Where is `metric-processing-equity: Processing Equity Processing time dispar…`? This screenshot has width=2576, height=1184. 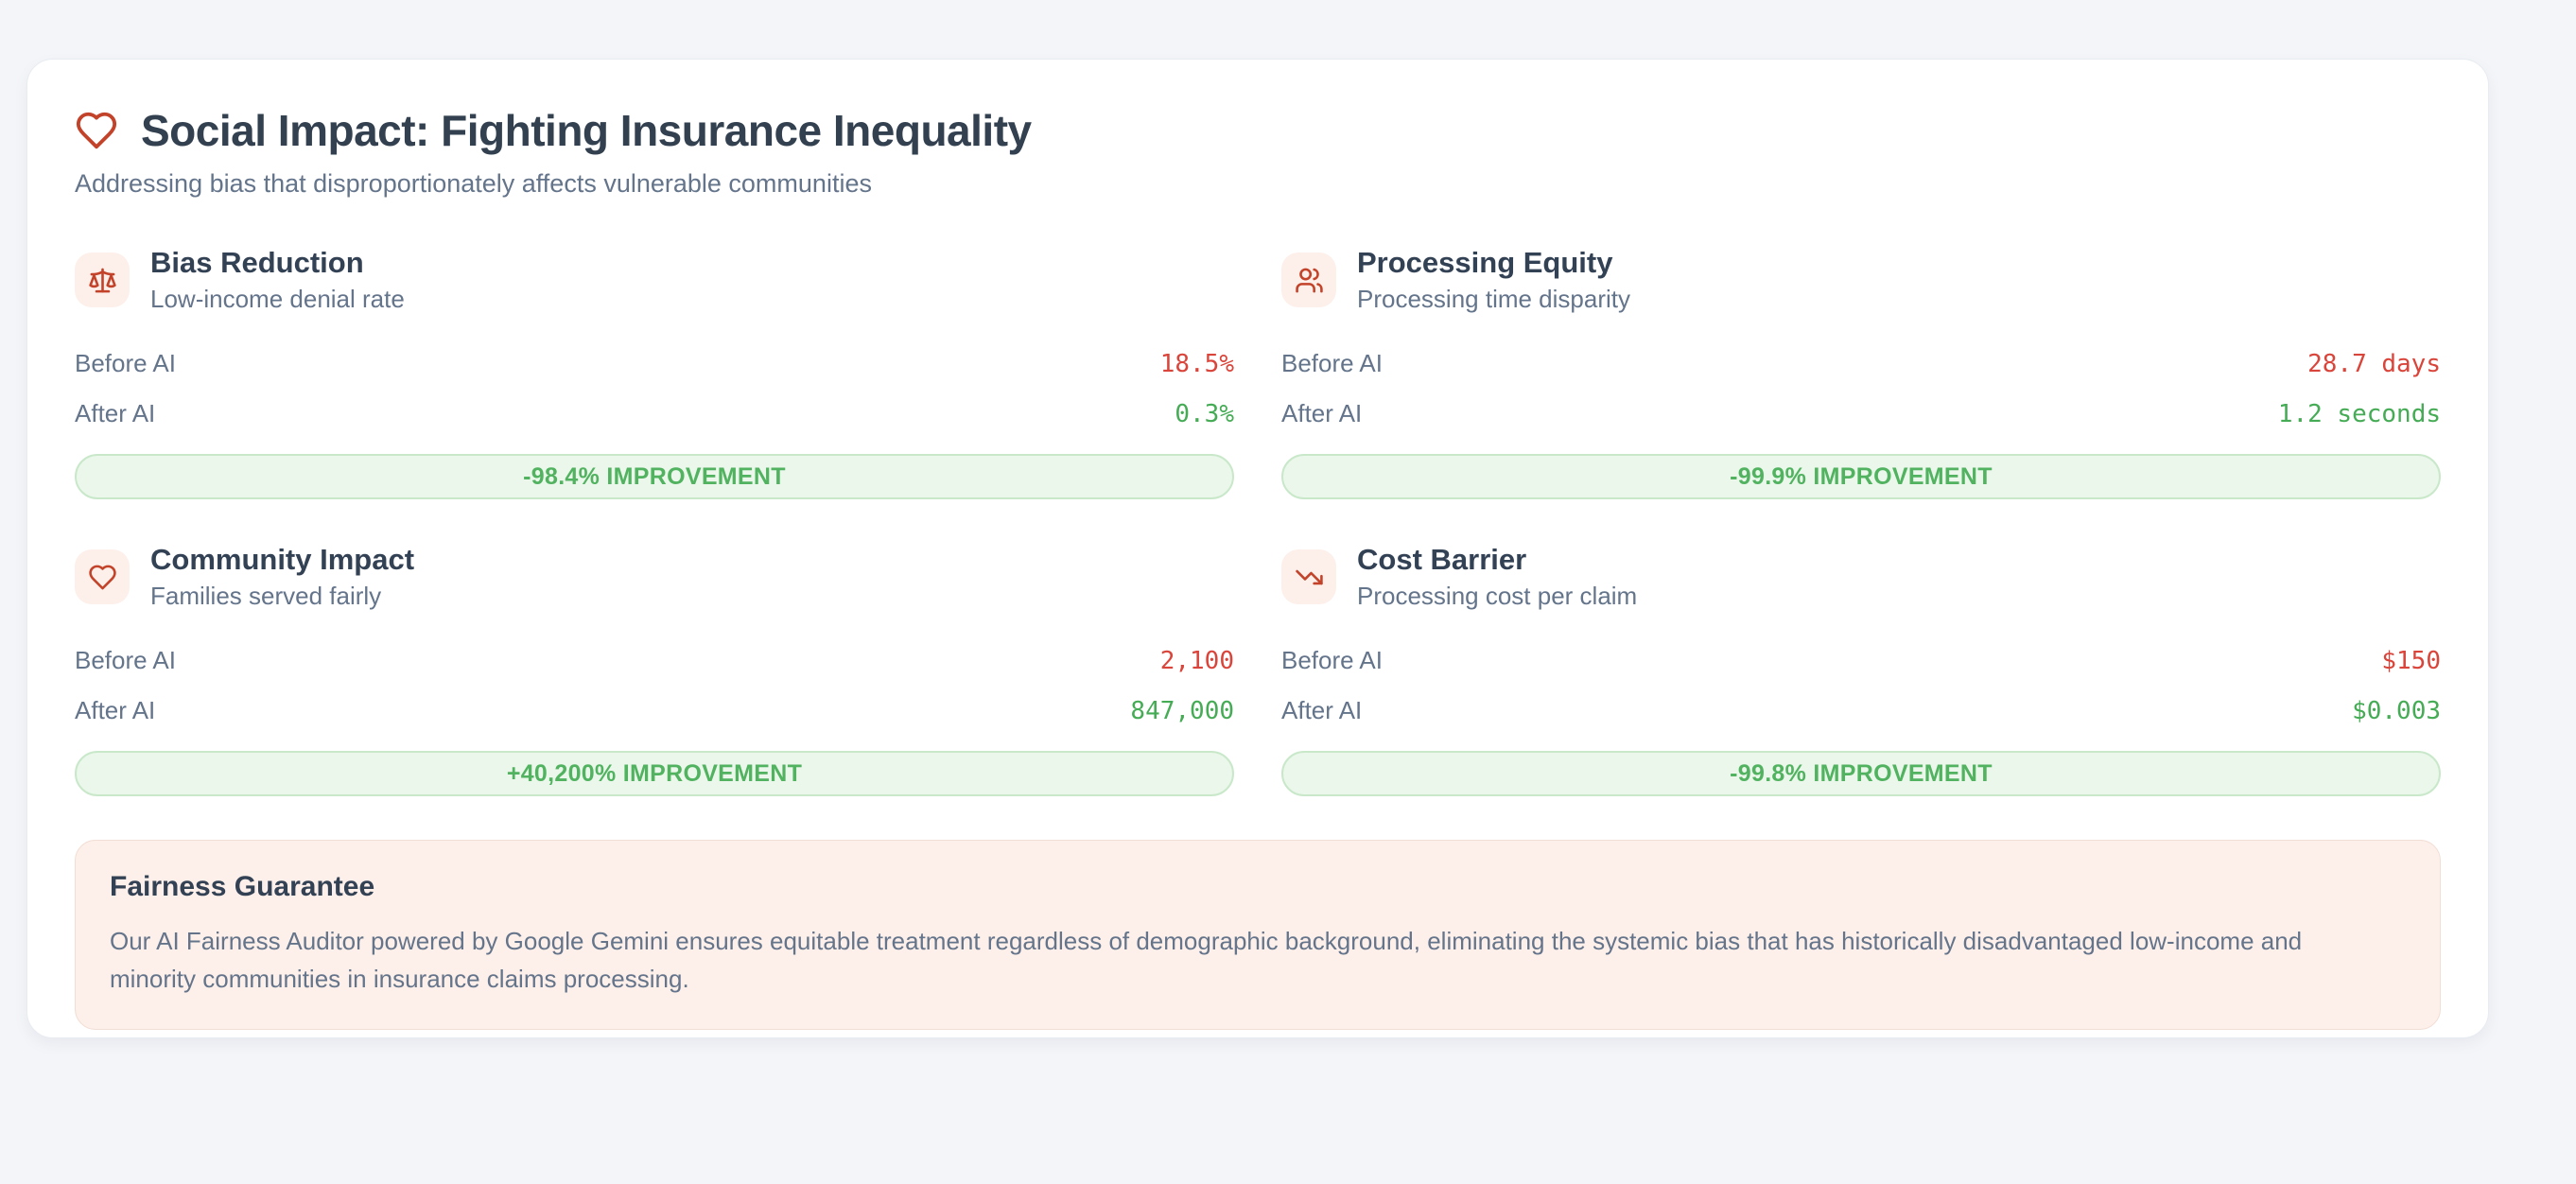 metric-processing-equity: Processing Equity Processing time dispar… is located at coordinates (1861, 372).